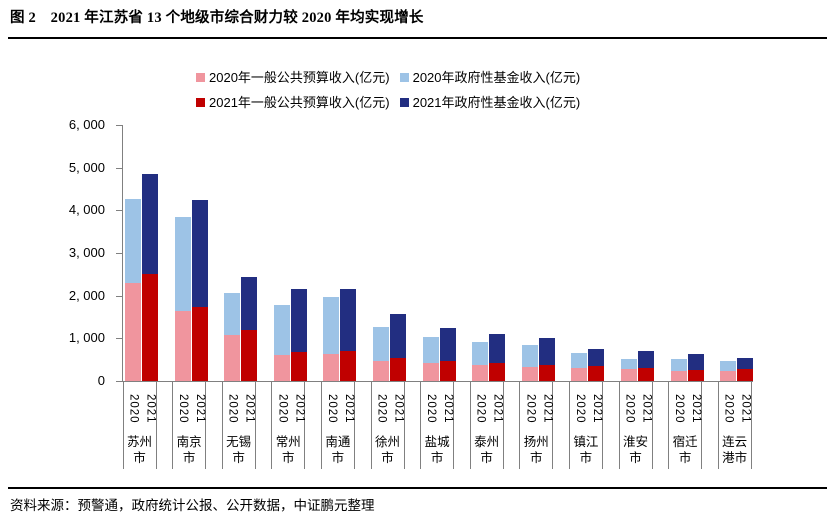  What do you see at coordinates (86, 210) in the screenshot?
I see `y-axis-tick-label: 4, 000` at bounding box center [86, 210].